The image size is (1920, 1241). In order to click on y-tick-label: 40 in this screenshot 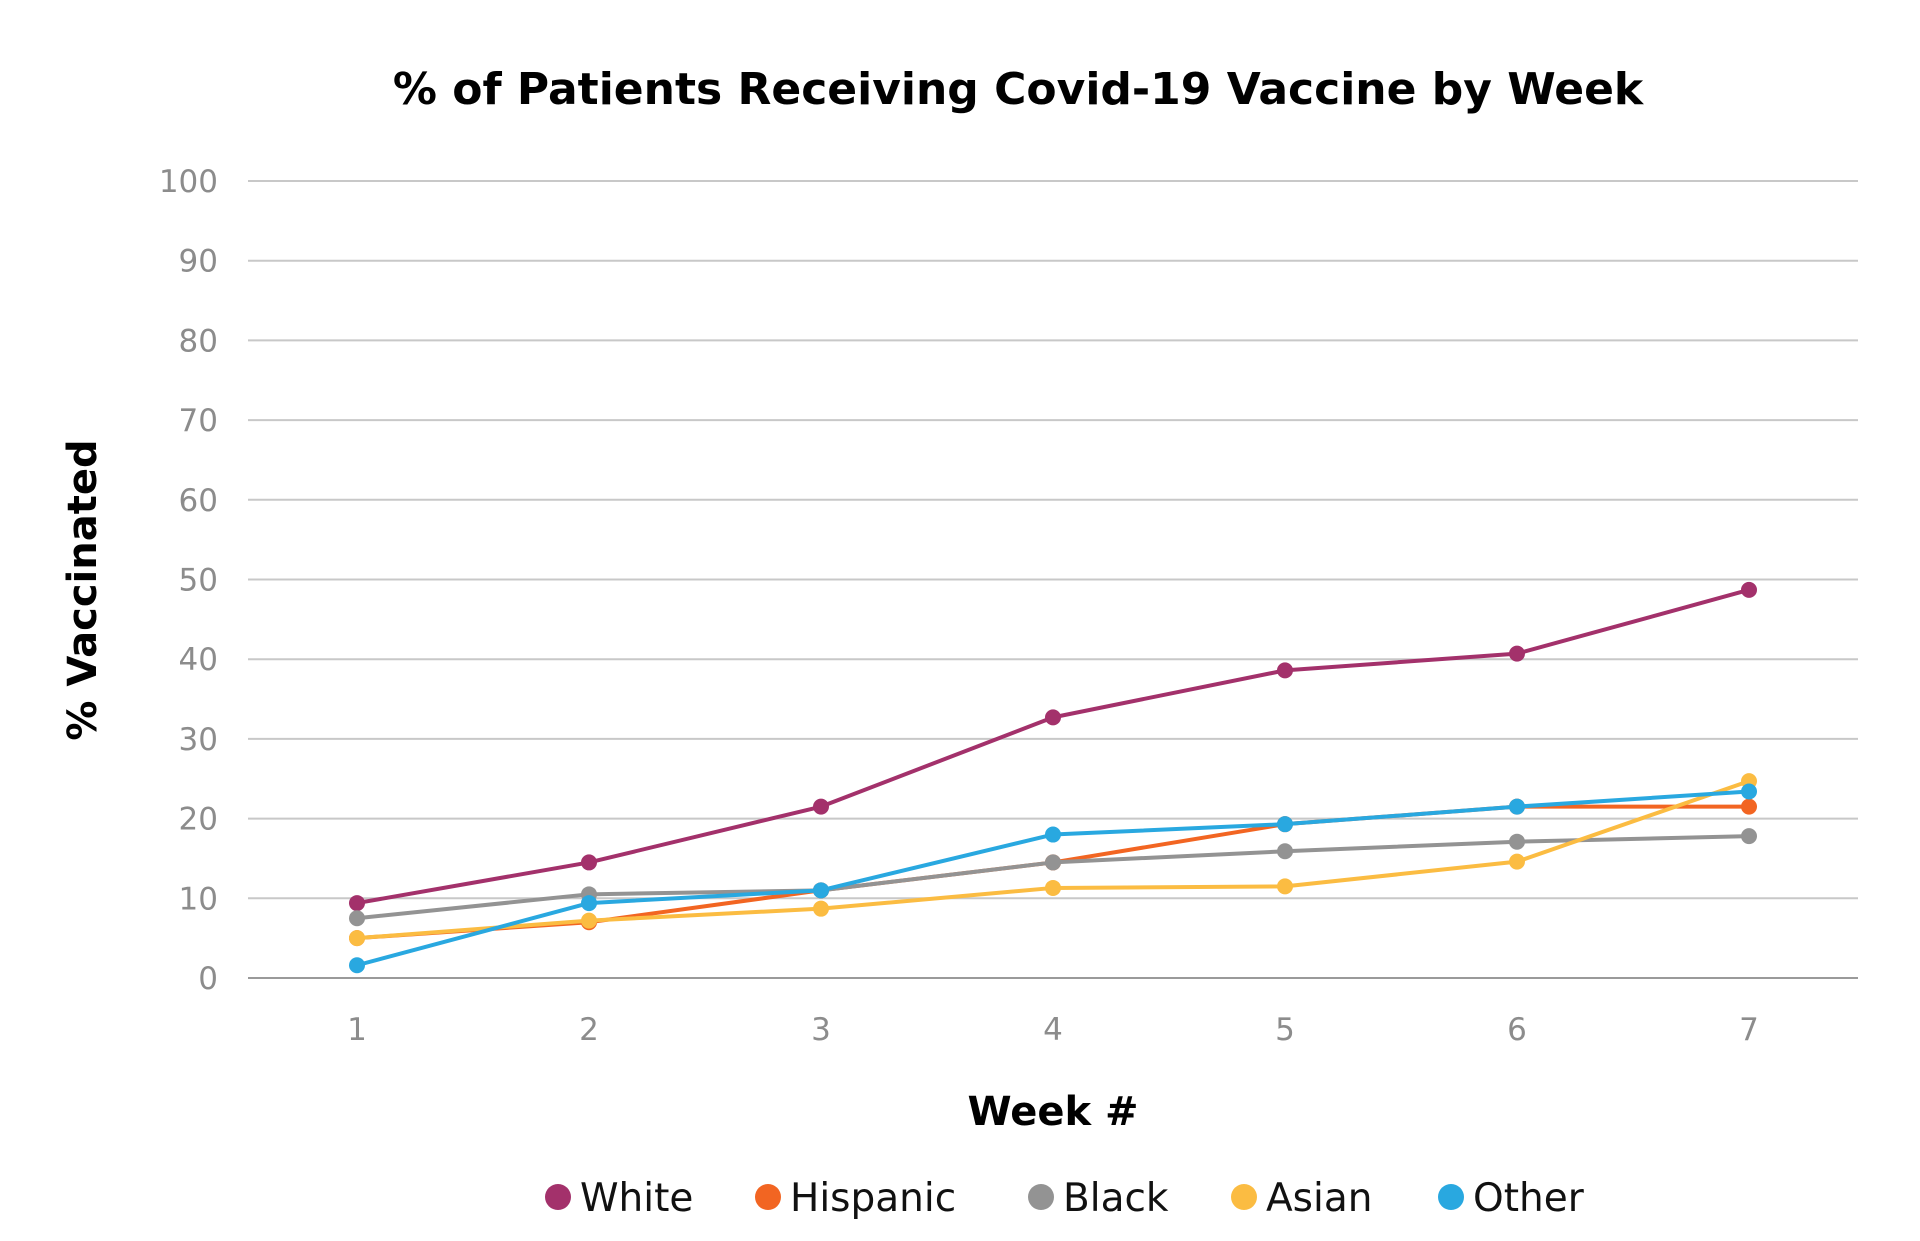, I will do `click(198, 660)`.